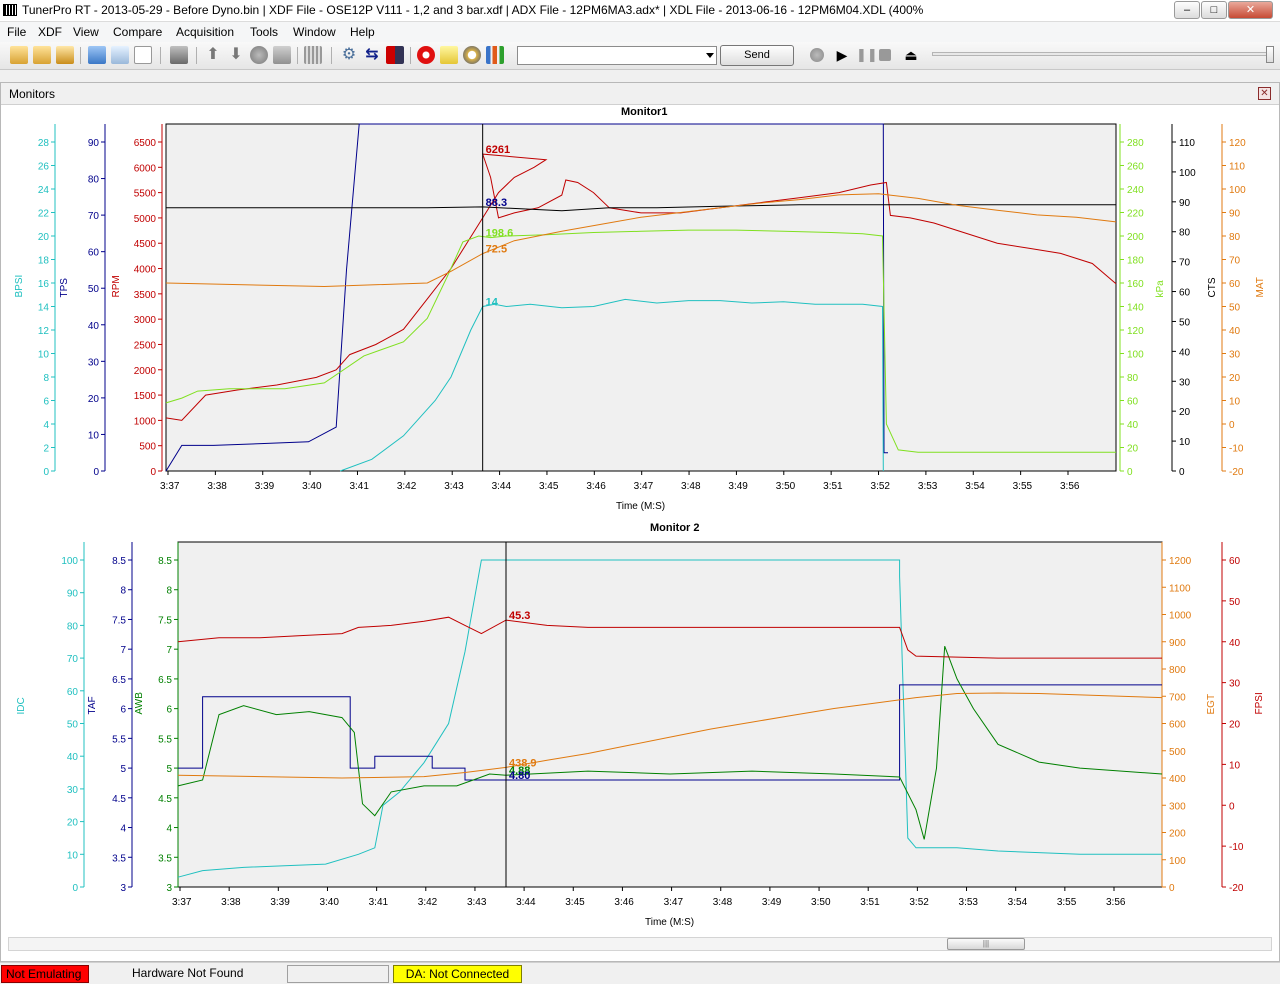  Describe the element at coordinates (617, 55) in the screenshot. I see `data-stream-select` at that location.